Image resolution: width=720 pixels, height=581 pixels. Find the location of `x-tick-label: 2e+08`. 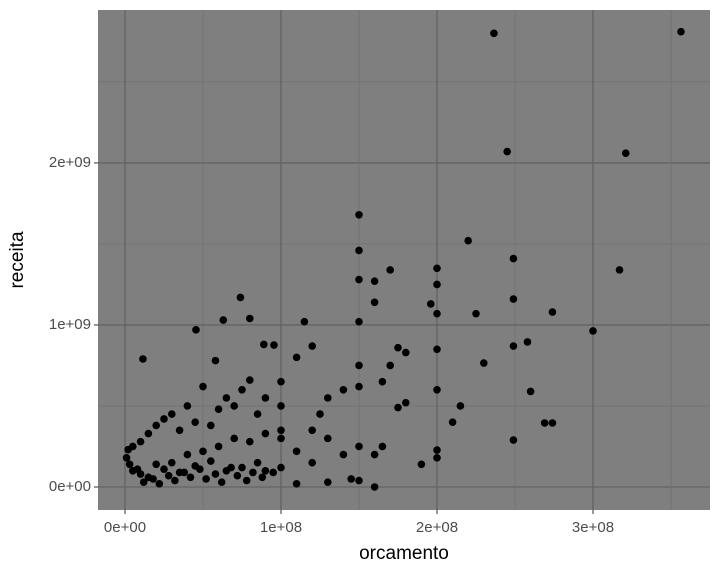

x-tick-label: 2e+08 is located at coordinates (437, 527).